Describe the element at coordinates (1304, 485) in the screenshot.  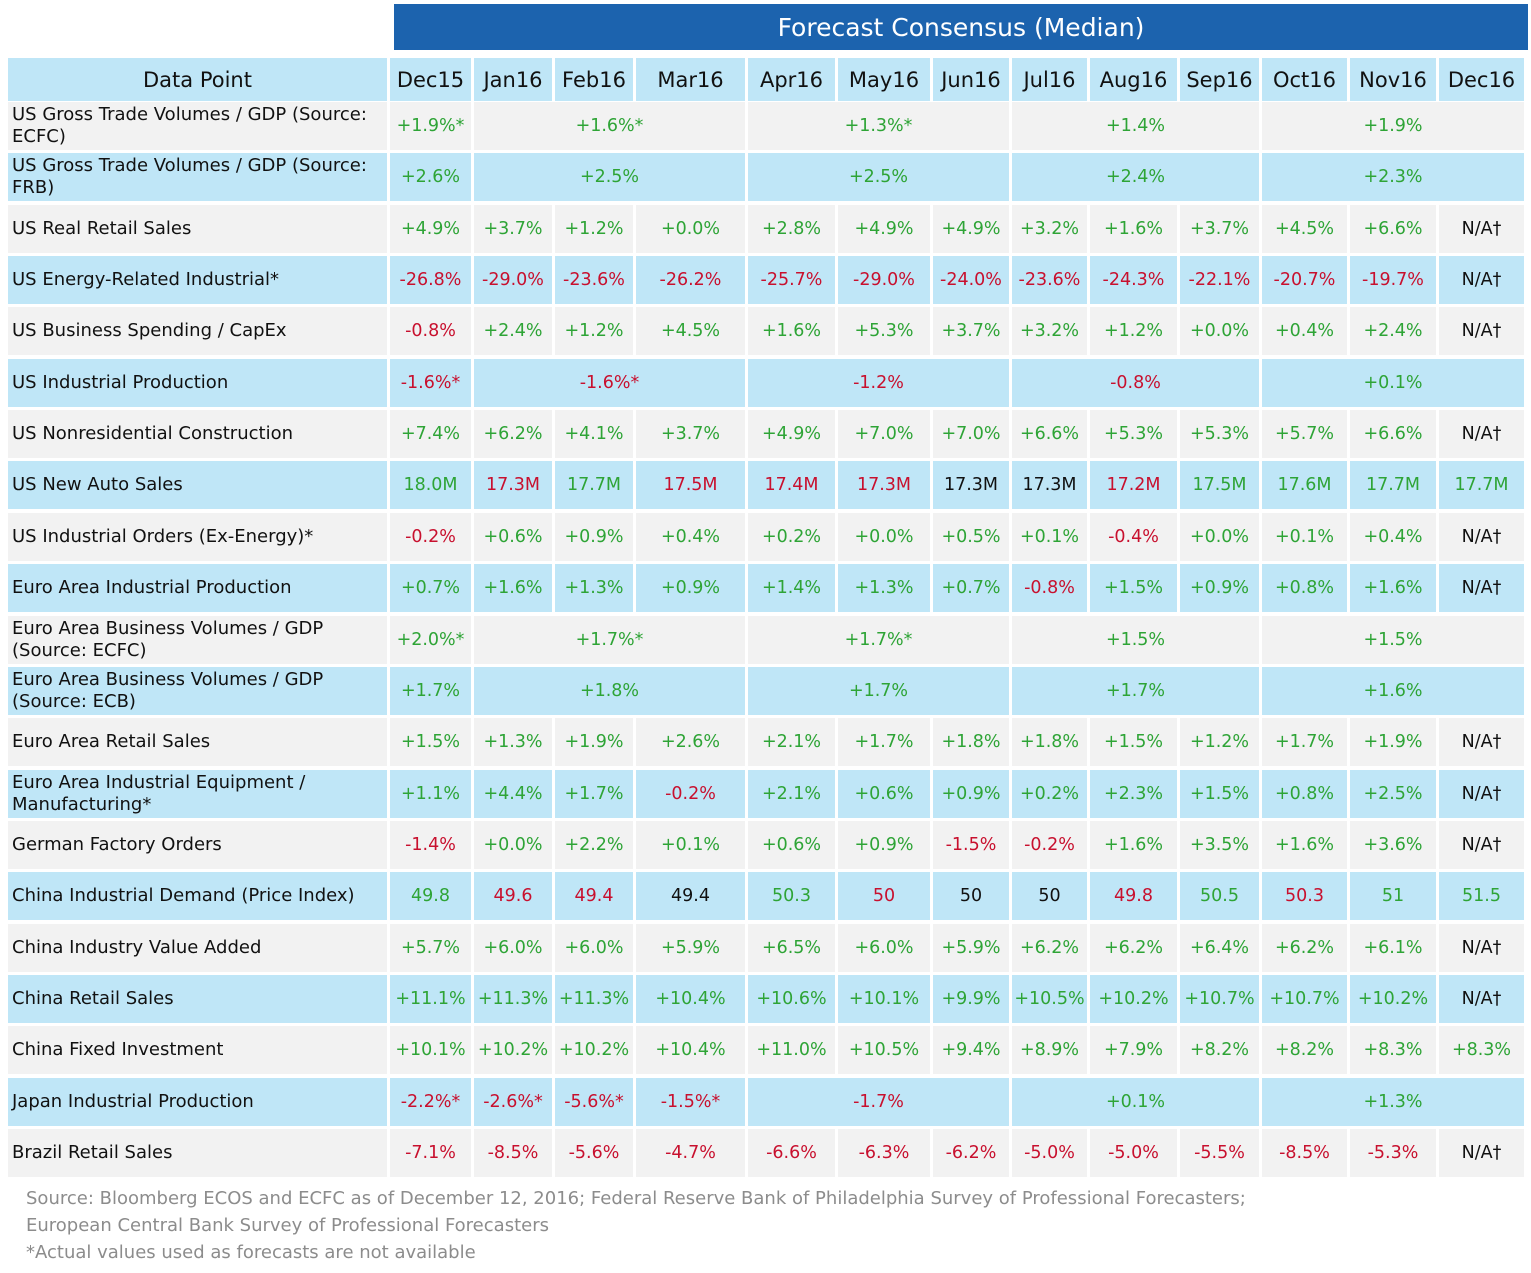
I see `value-cell: 17.6M` at that location.